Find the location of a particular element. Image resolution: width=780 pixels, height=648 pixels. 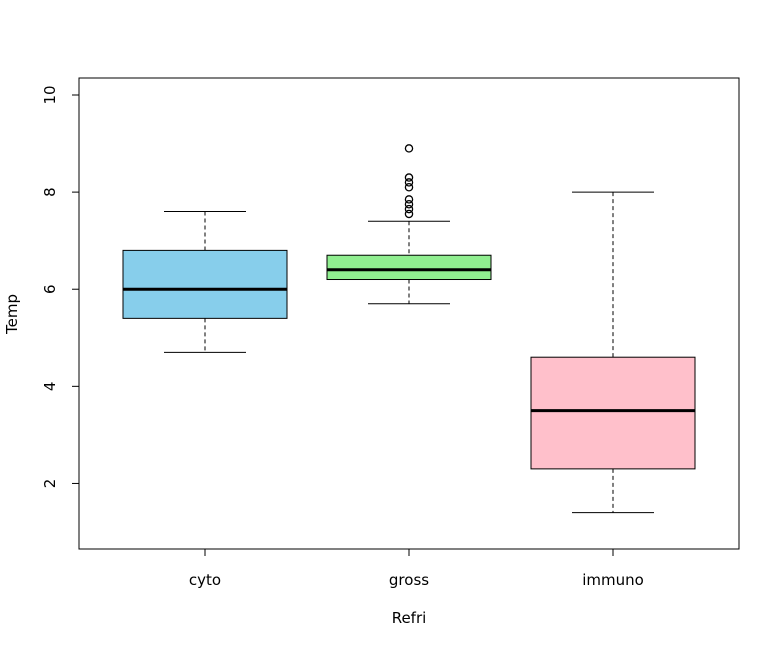

x-axis: cyto gross immuno is located at coordinates (416, 568).